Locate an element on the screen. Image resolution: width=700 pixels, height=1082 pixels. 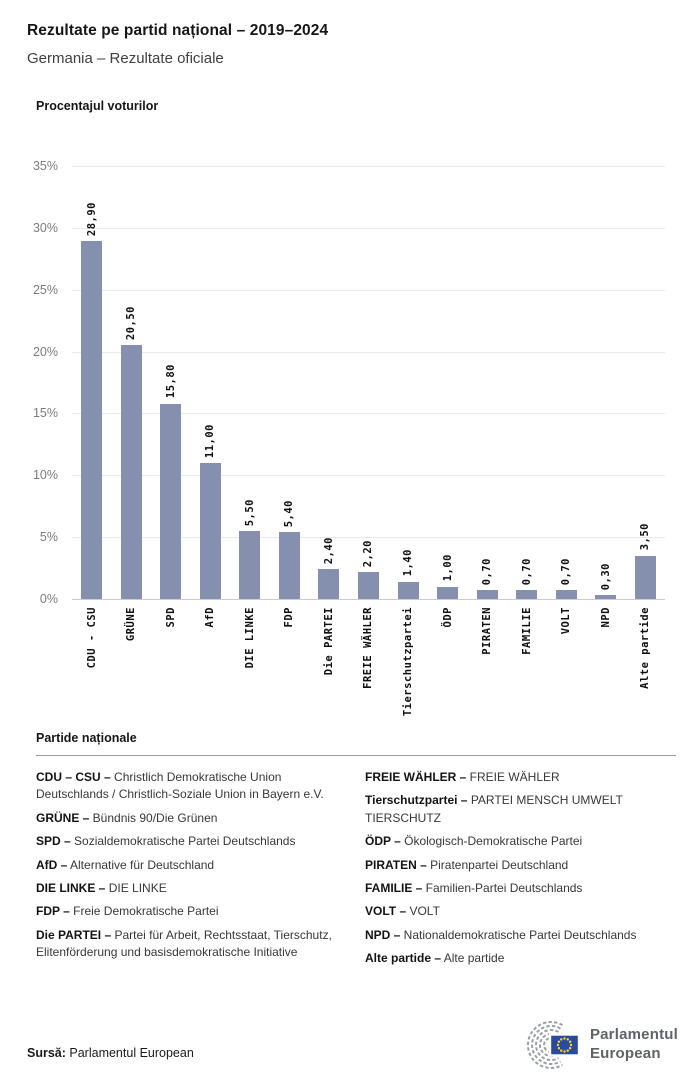
ep-logo-text: Parlamentul European is located at coordinates (634, 1045).